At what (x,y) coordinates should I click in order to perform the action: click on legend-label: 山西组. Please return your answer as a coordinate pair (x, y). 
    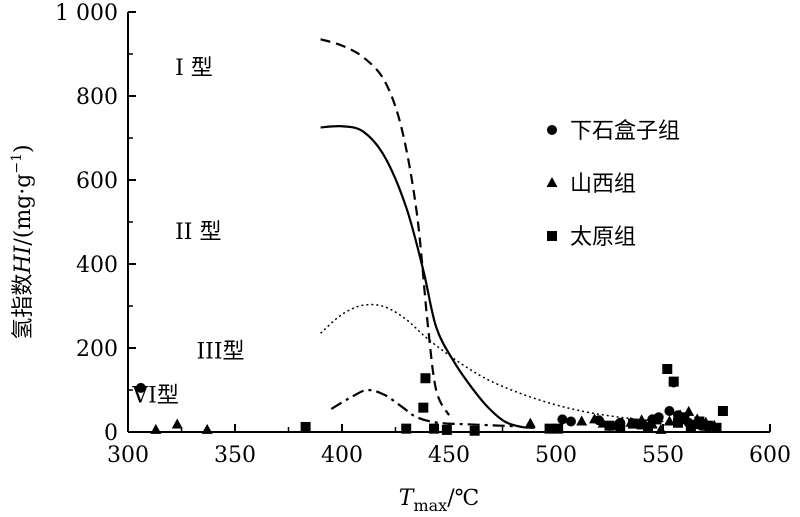
    Looking at the image, I should click on (603, 184).